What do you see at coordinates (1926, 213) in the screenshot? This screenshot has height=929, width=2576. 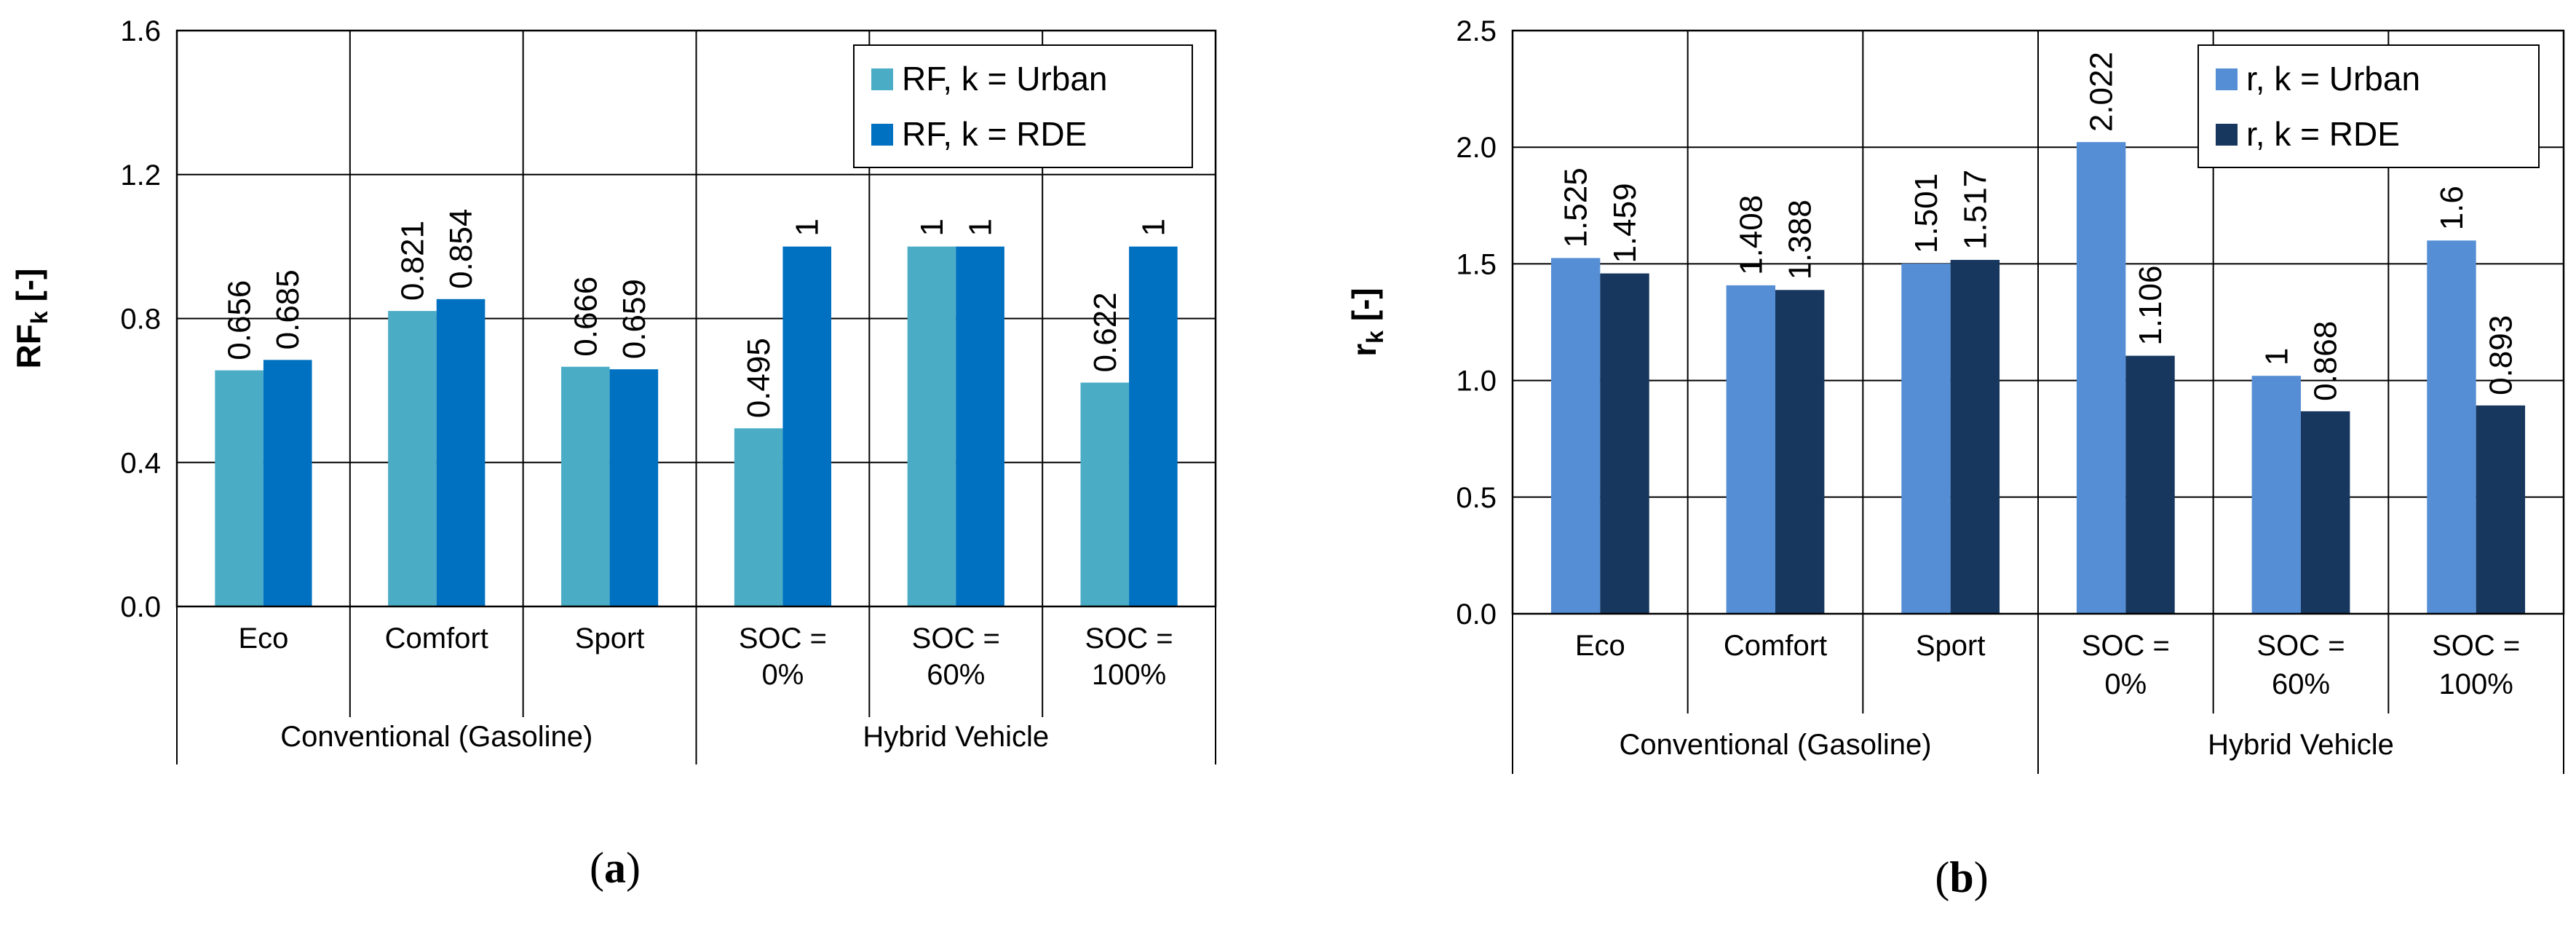 I see `data-label: 1.501` at bounding box center [1926, 213].